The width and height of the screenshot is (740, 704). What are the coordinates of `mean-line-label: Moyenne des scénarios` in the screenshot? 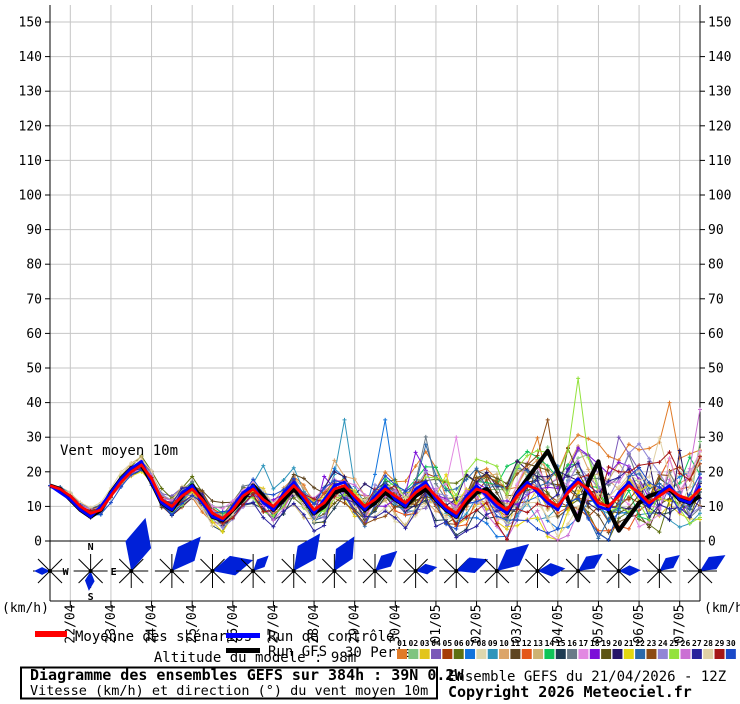 It's located at (163, 637).